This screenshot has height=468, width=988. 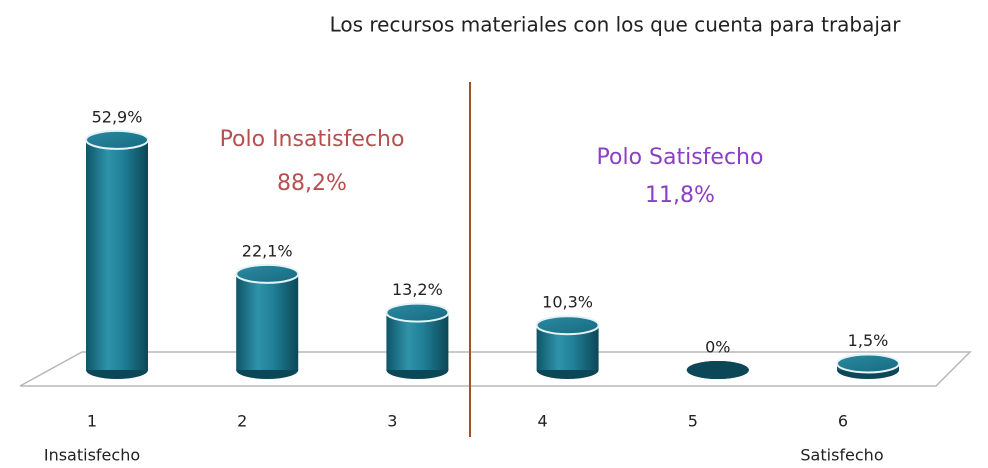 What do you see at coordinates (680, 195) in the screenshot?
I see `annotation: 11,8%` at bounding box center [680, 195].